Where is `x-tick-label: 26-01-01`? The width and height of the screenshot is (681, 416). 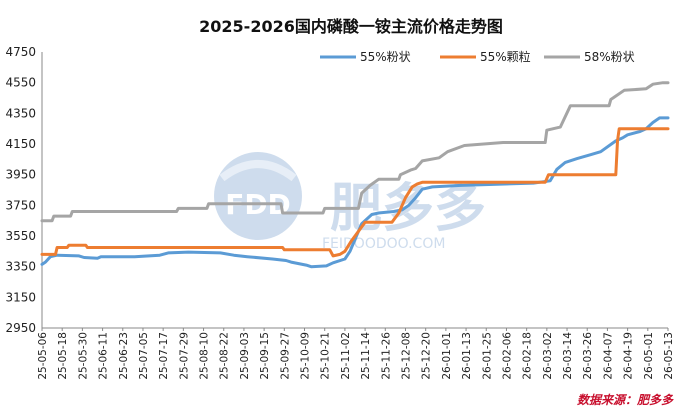
x-tick-label: 26-01-01 is located at coordinates (447, 356).